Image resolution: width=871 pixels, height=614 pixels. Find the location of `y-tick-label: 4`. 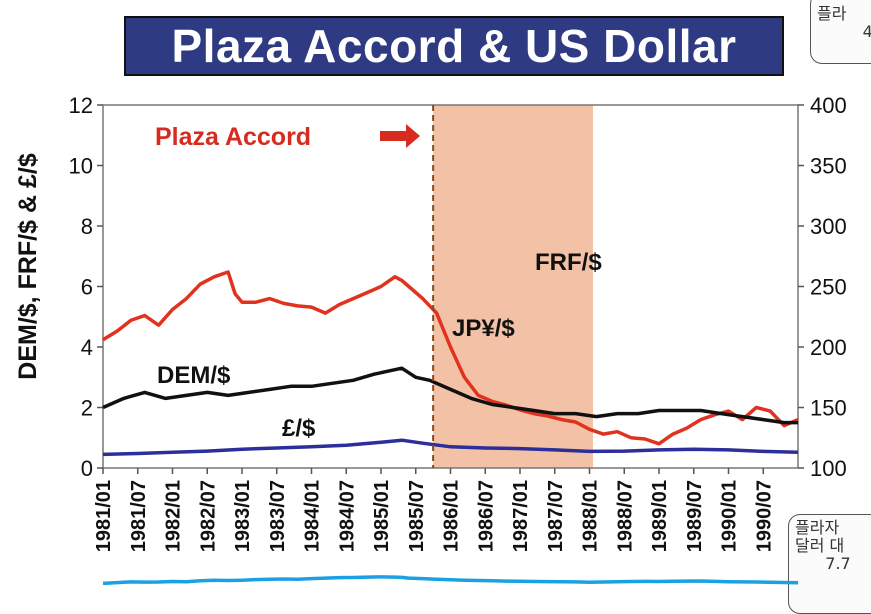

y-tick-label: 4 is located at coordinates (87, 347).